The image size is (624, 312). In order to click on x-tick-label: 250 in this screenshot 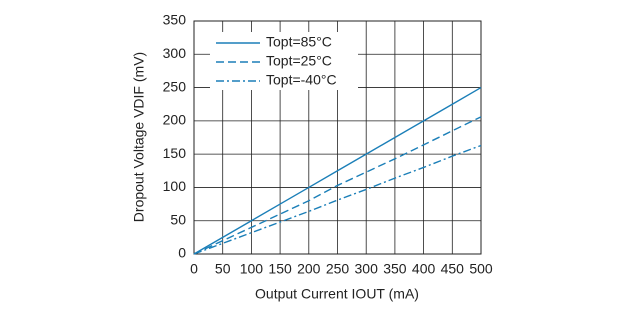, I will do `click(338, 269)`.